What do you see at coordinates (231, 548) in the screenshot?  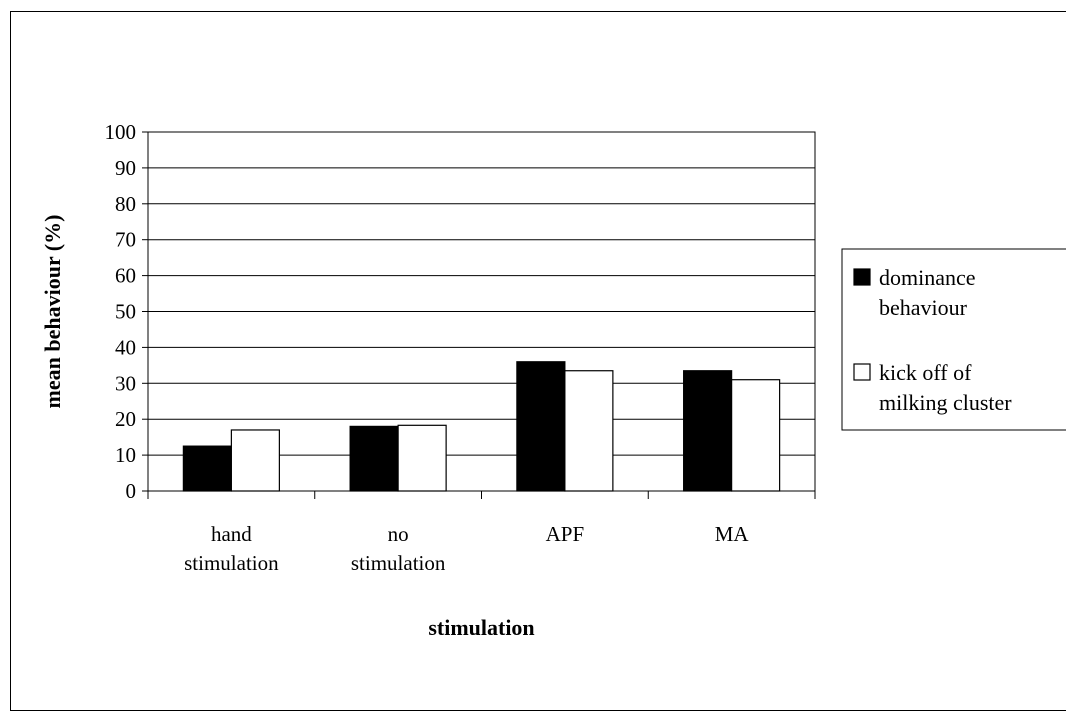 I see `x-category-label: hand stimulation` at bounding box center [231, 548].